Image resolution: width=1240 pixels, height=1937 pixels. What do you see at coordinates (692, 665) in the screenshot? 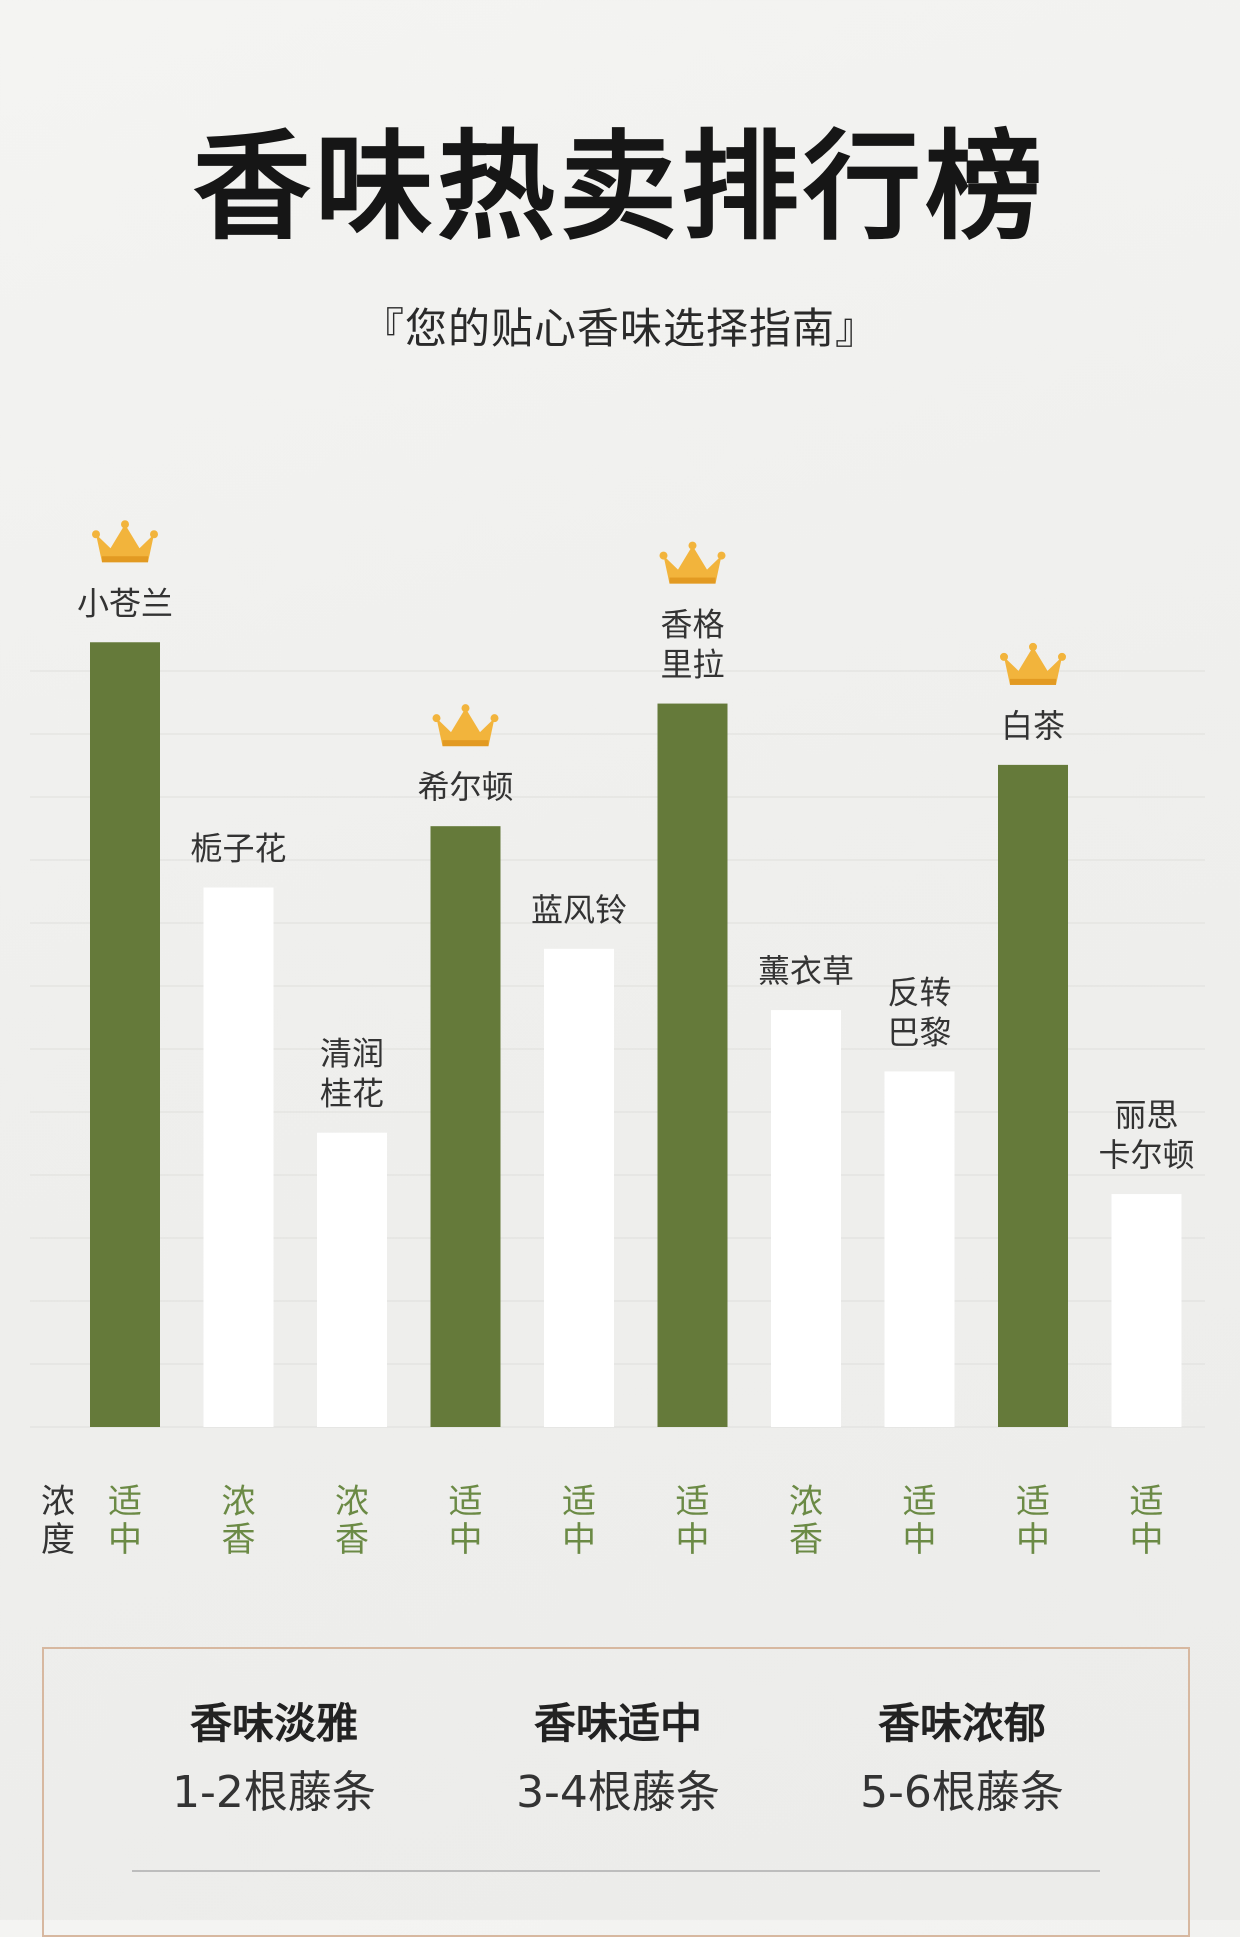
I see `bar-label: 里拉` at bounding box center [692, 665].